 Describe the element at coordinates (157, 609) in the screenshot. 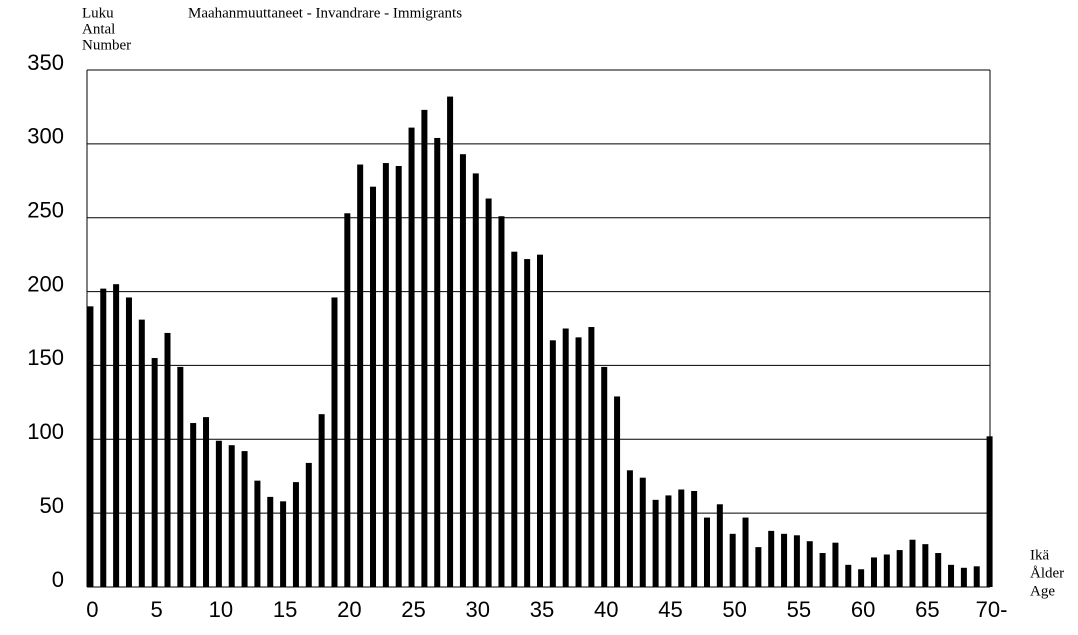

I see `x-tick-label: 5` at that location.